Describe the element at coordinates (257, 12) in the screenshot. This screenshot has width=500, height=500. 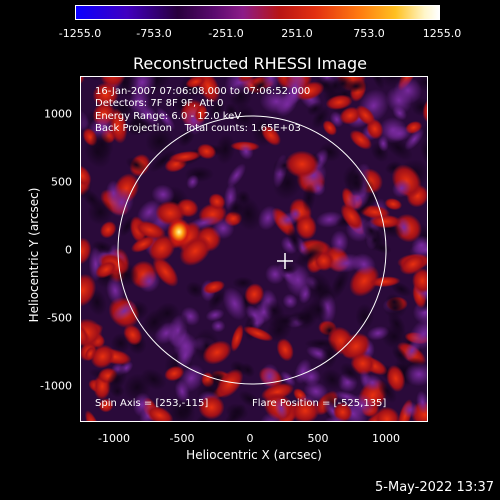
I see `colorbar` at that location.